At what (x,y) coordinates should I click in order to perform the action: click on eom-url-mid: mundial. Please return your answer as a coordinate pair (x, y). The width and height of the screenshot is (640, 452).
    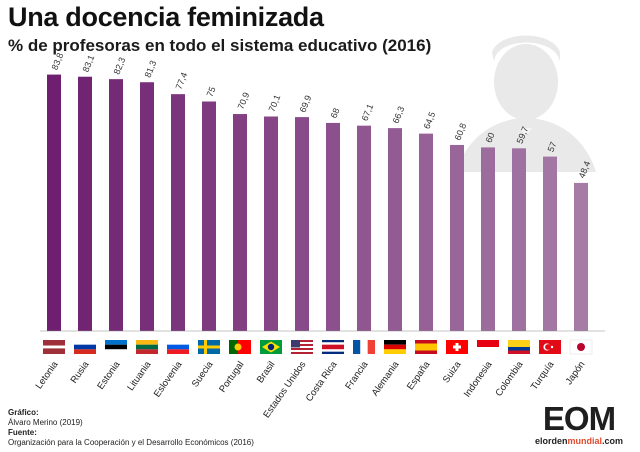
    Looking at the image, I should click on (584, 441).